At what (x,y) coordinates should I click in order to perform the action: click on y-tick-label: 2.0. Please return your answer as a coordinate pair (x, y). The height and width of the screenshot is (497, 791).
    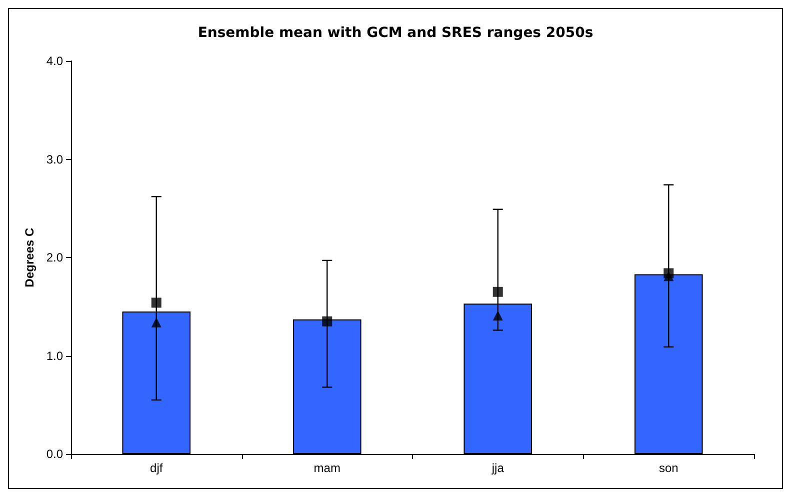
    Looking at the image, I should click on (55, 257).